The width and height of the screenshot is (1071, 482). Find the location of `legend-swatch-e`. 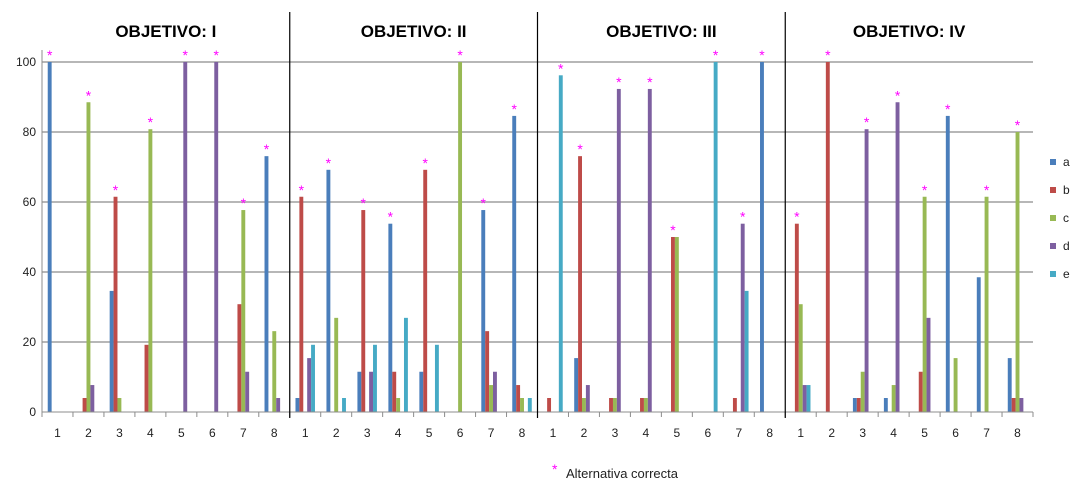

legend-swatch-e is located at coordinates (1053, 274).